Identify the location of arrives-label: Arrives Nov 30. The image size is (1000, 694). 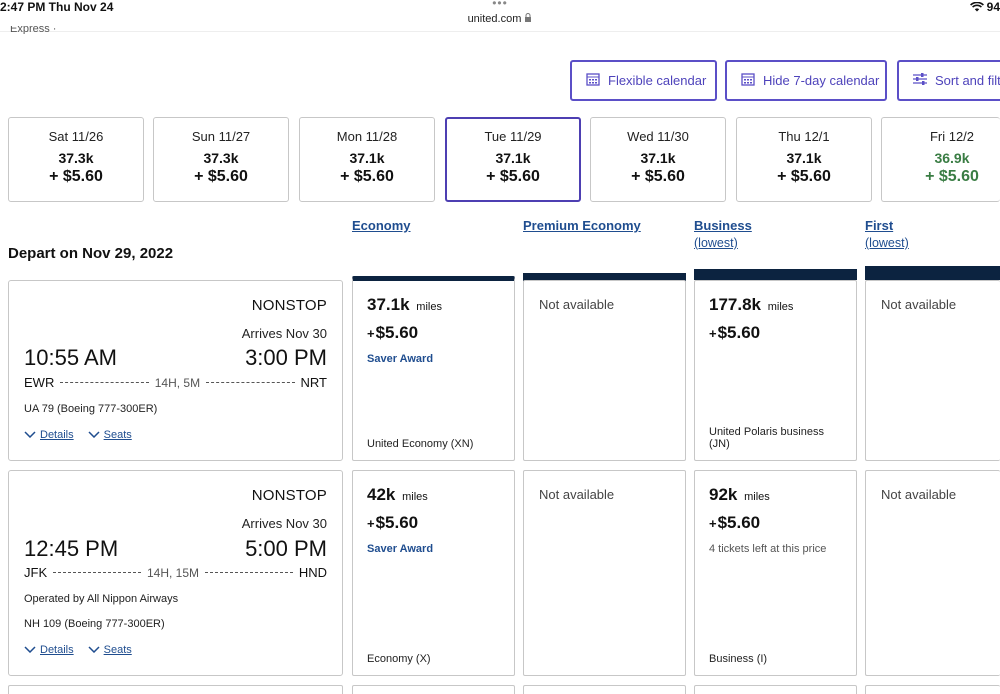
(284, 523).